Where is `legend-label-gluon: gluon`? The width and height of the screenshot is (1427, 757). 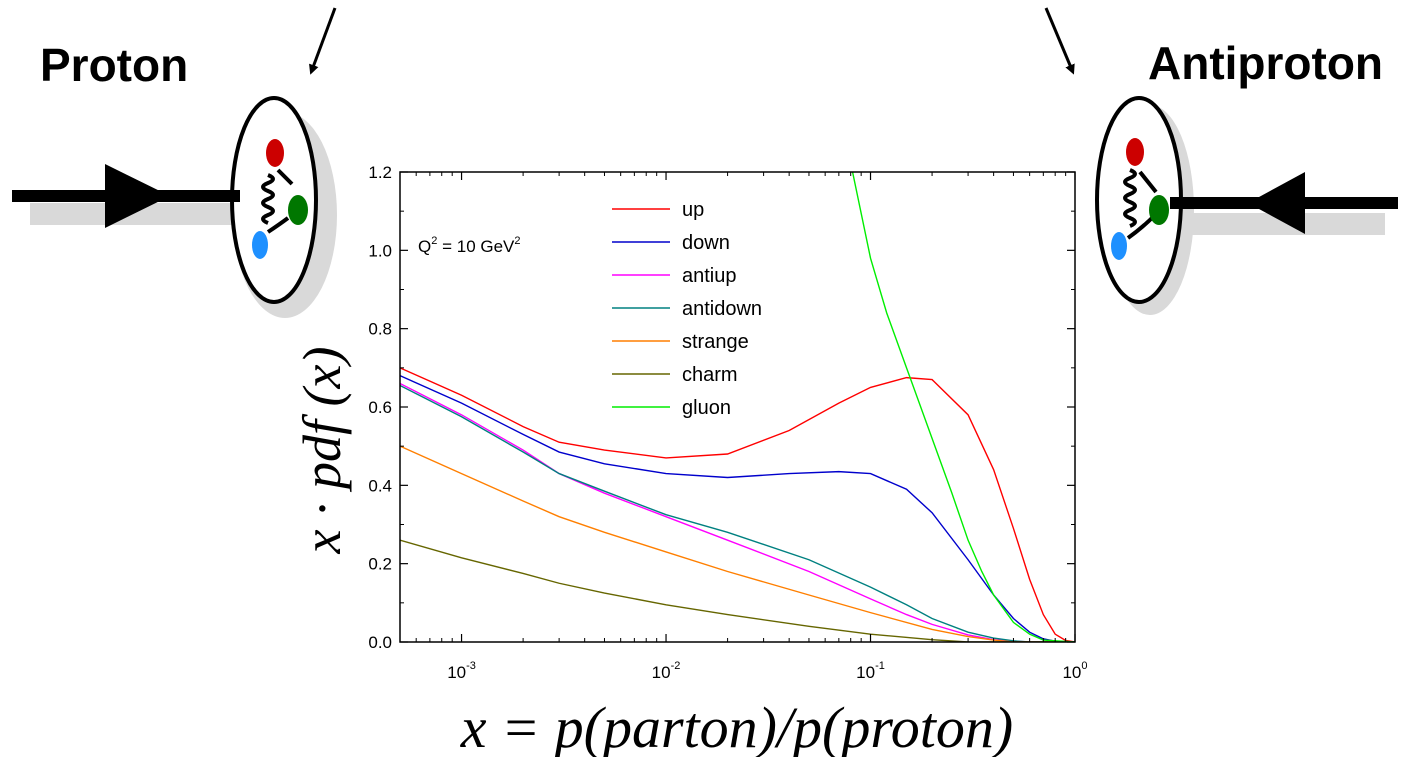 legend-label-gluon: gluon is located at coordinates (706, 408).